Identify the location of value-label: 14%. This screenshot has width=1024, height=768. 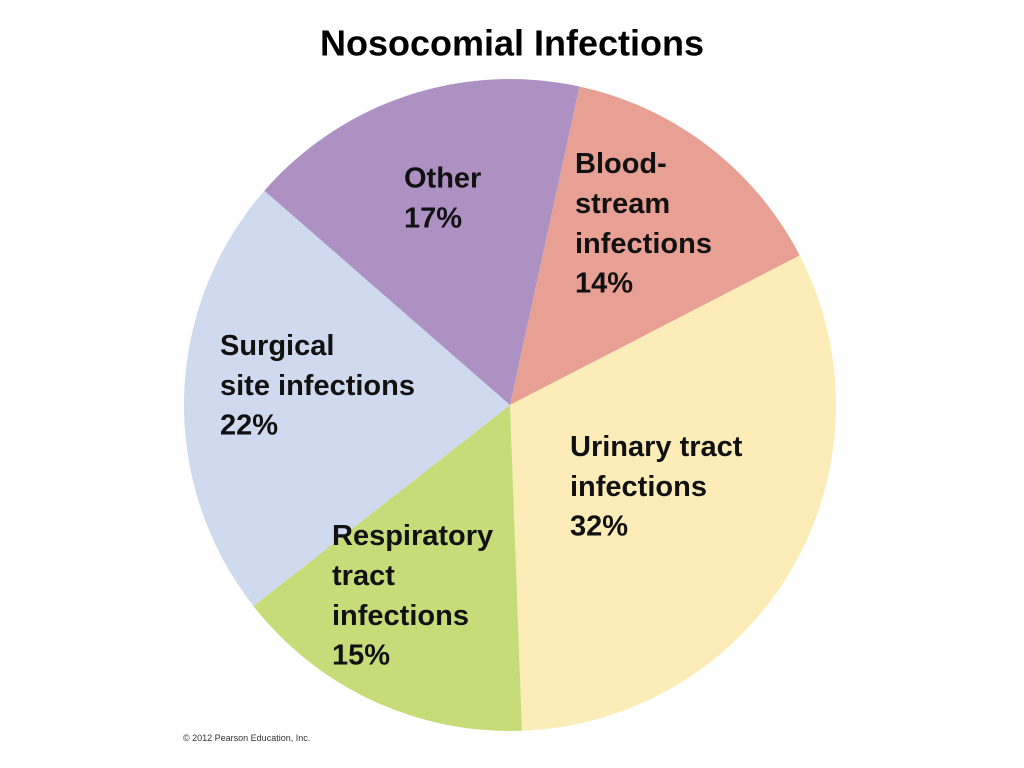
(604, 284).